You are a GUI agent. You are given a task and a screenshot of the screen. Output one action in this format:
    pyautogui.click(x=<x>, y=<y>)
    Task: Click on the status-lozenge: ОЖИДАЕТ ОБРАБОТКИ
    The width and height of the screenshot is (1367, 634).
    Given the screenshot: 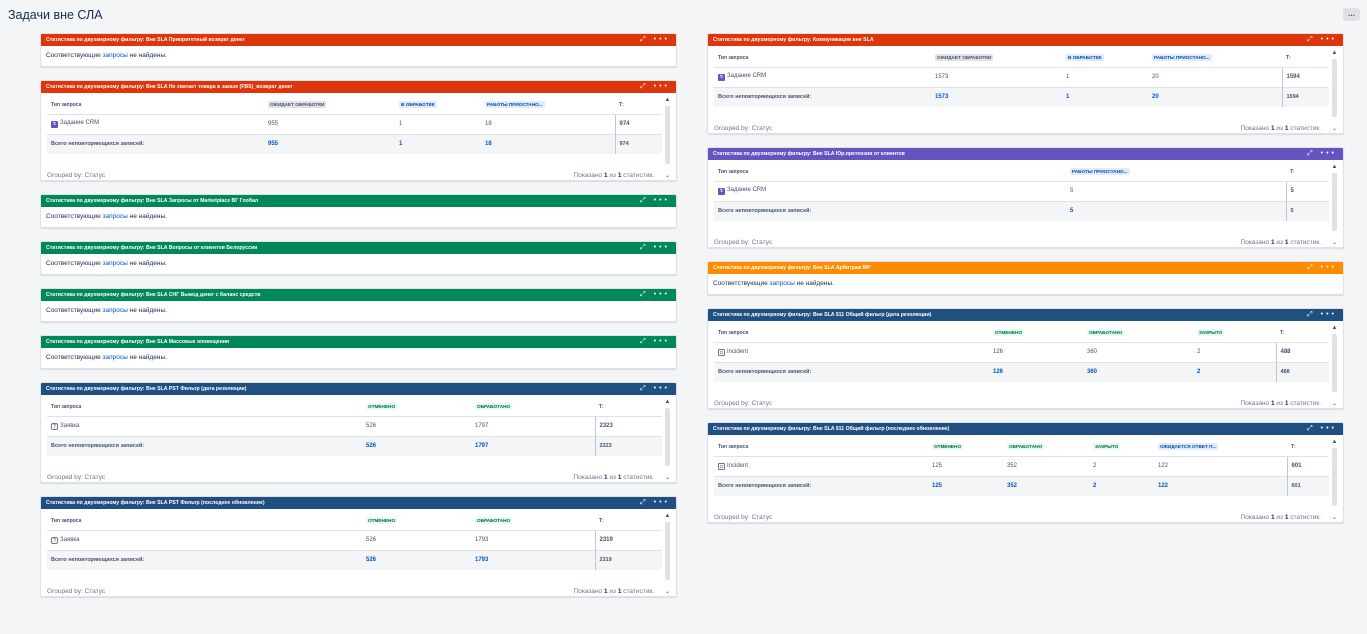 What is the action you would take?
    pyautogui.click(x=964, y=58)
    